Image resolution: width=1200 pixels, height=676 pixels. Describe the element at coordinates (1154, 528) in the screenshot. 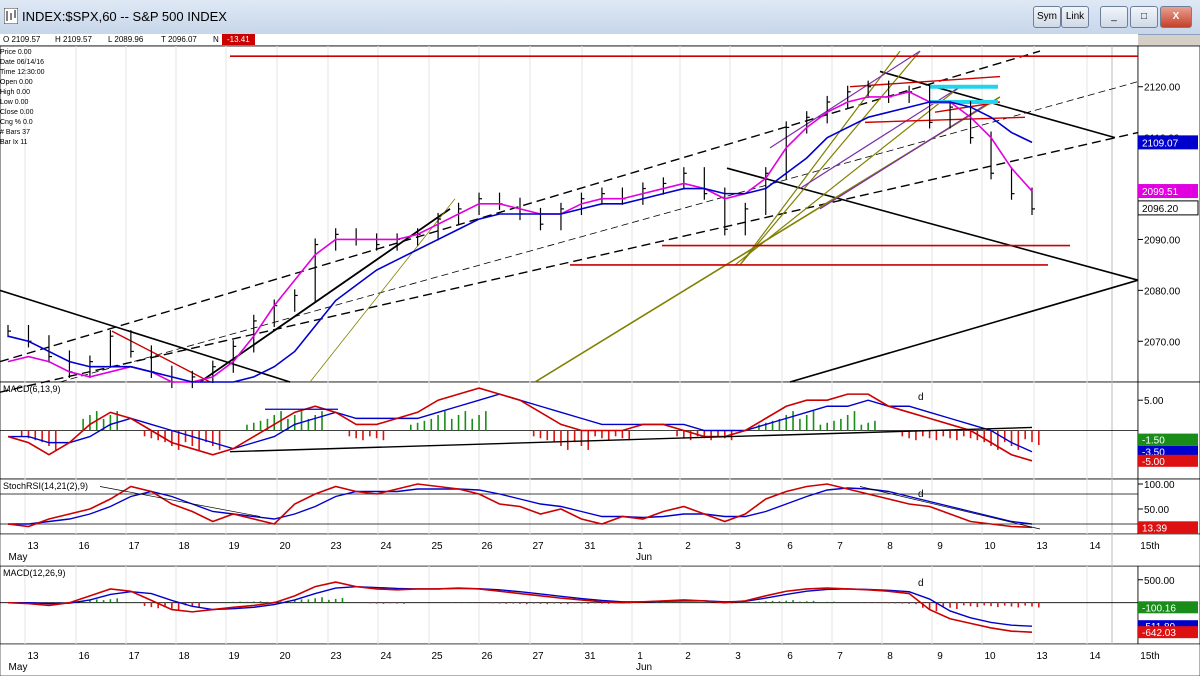

I see `indicator-value-tag-text: 13.39` at that location.